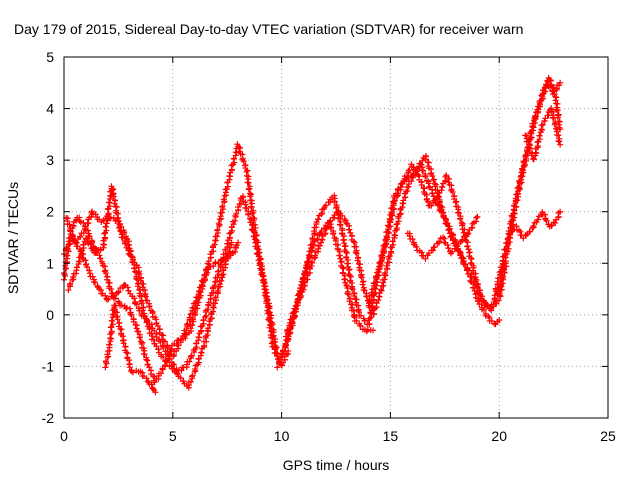  Describe the element at coordinates (50, 212) in the screenshot. I see `y-tick-label: 2` at that location.